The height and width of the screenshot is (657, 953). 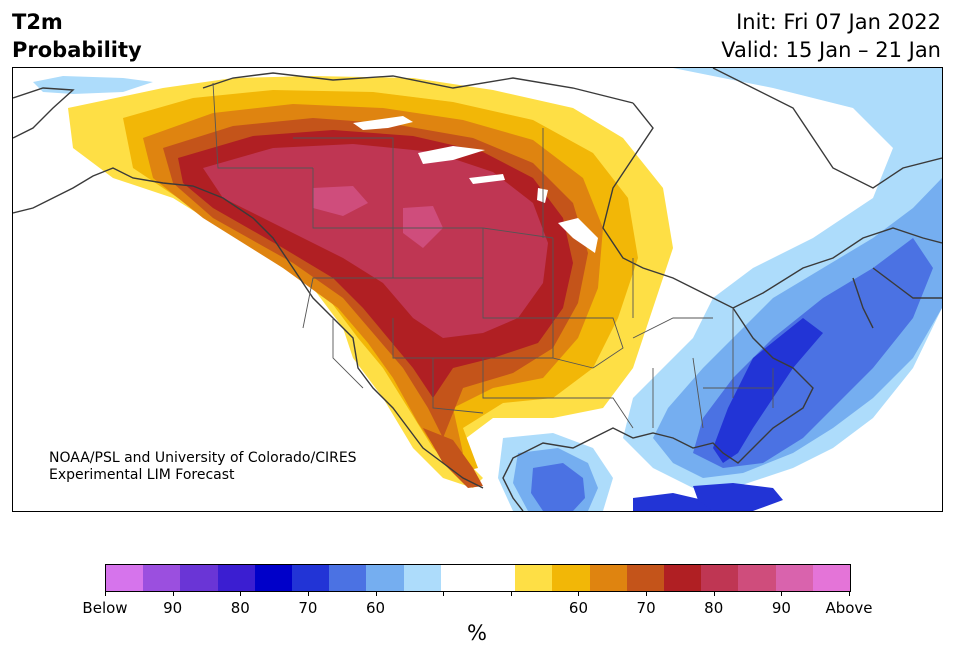 What do you see at coordinates (93, 85) in the screenshot?
I see `cold-60-region-west` at bounding box center [93, 85].